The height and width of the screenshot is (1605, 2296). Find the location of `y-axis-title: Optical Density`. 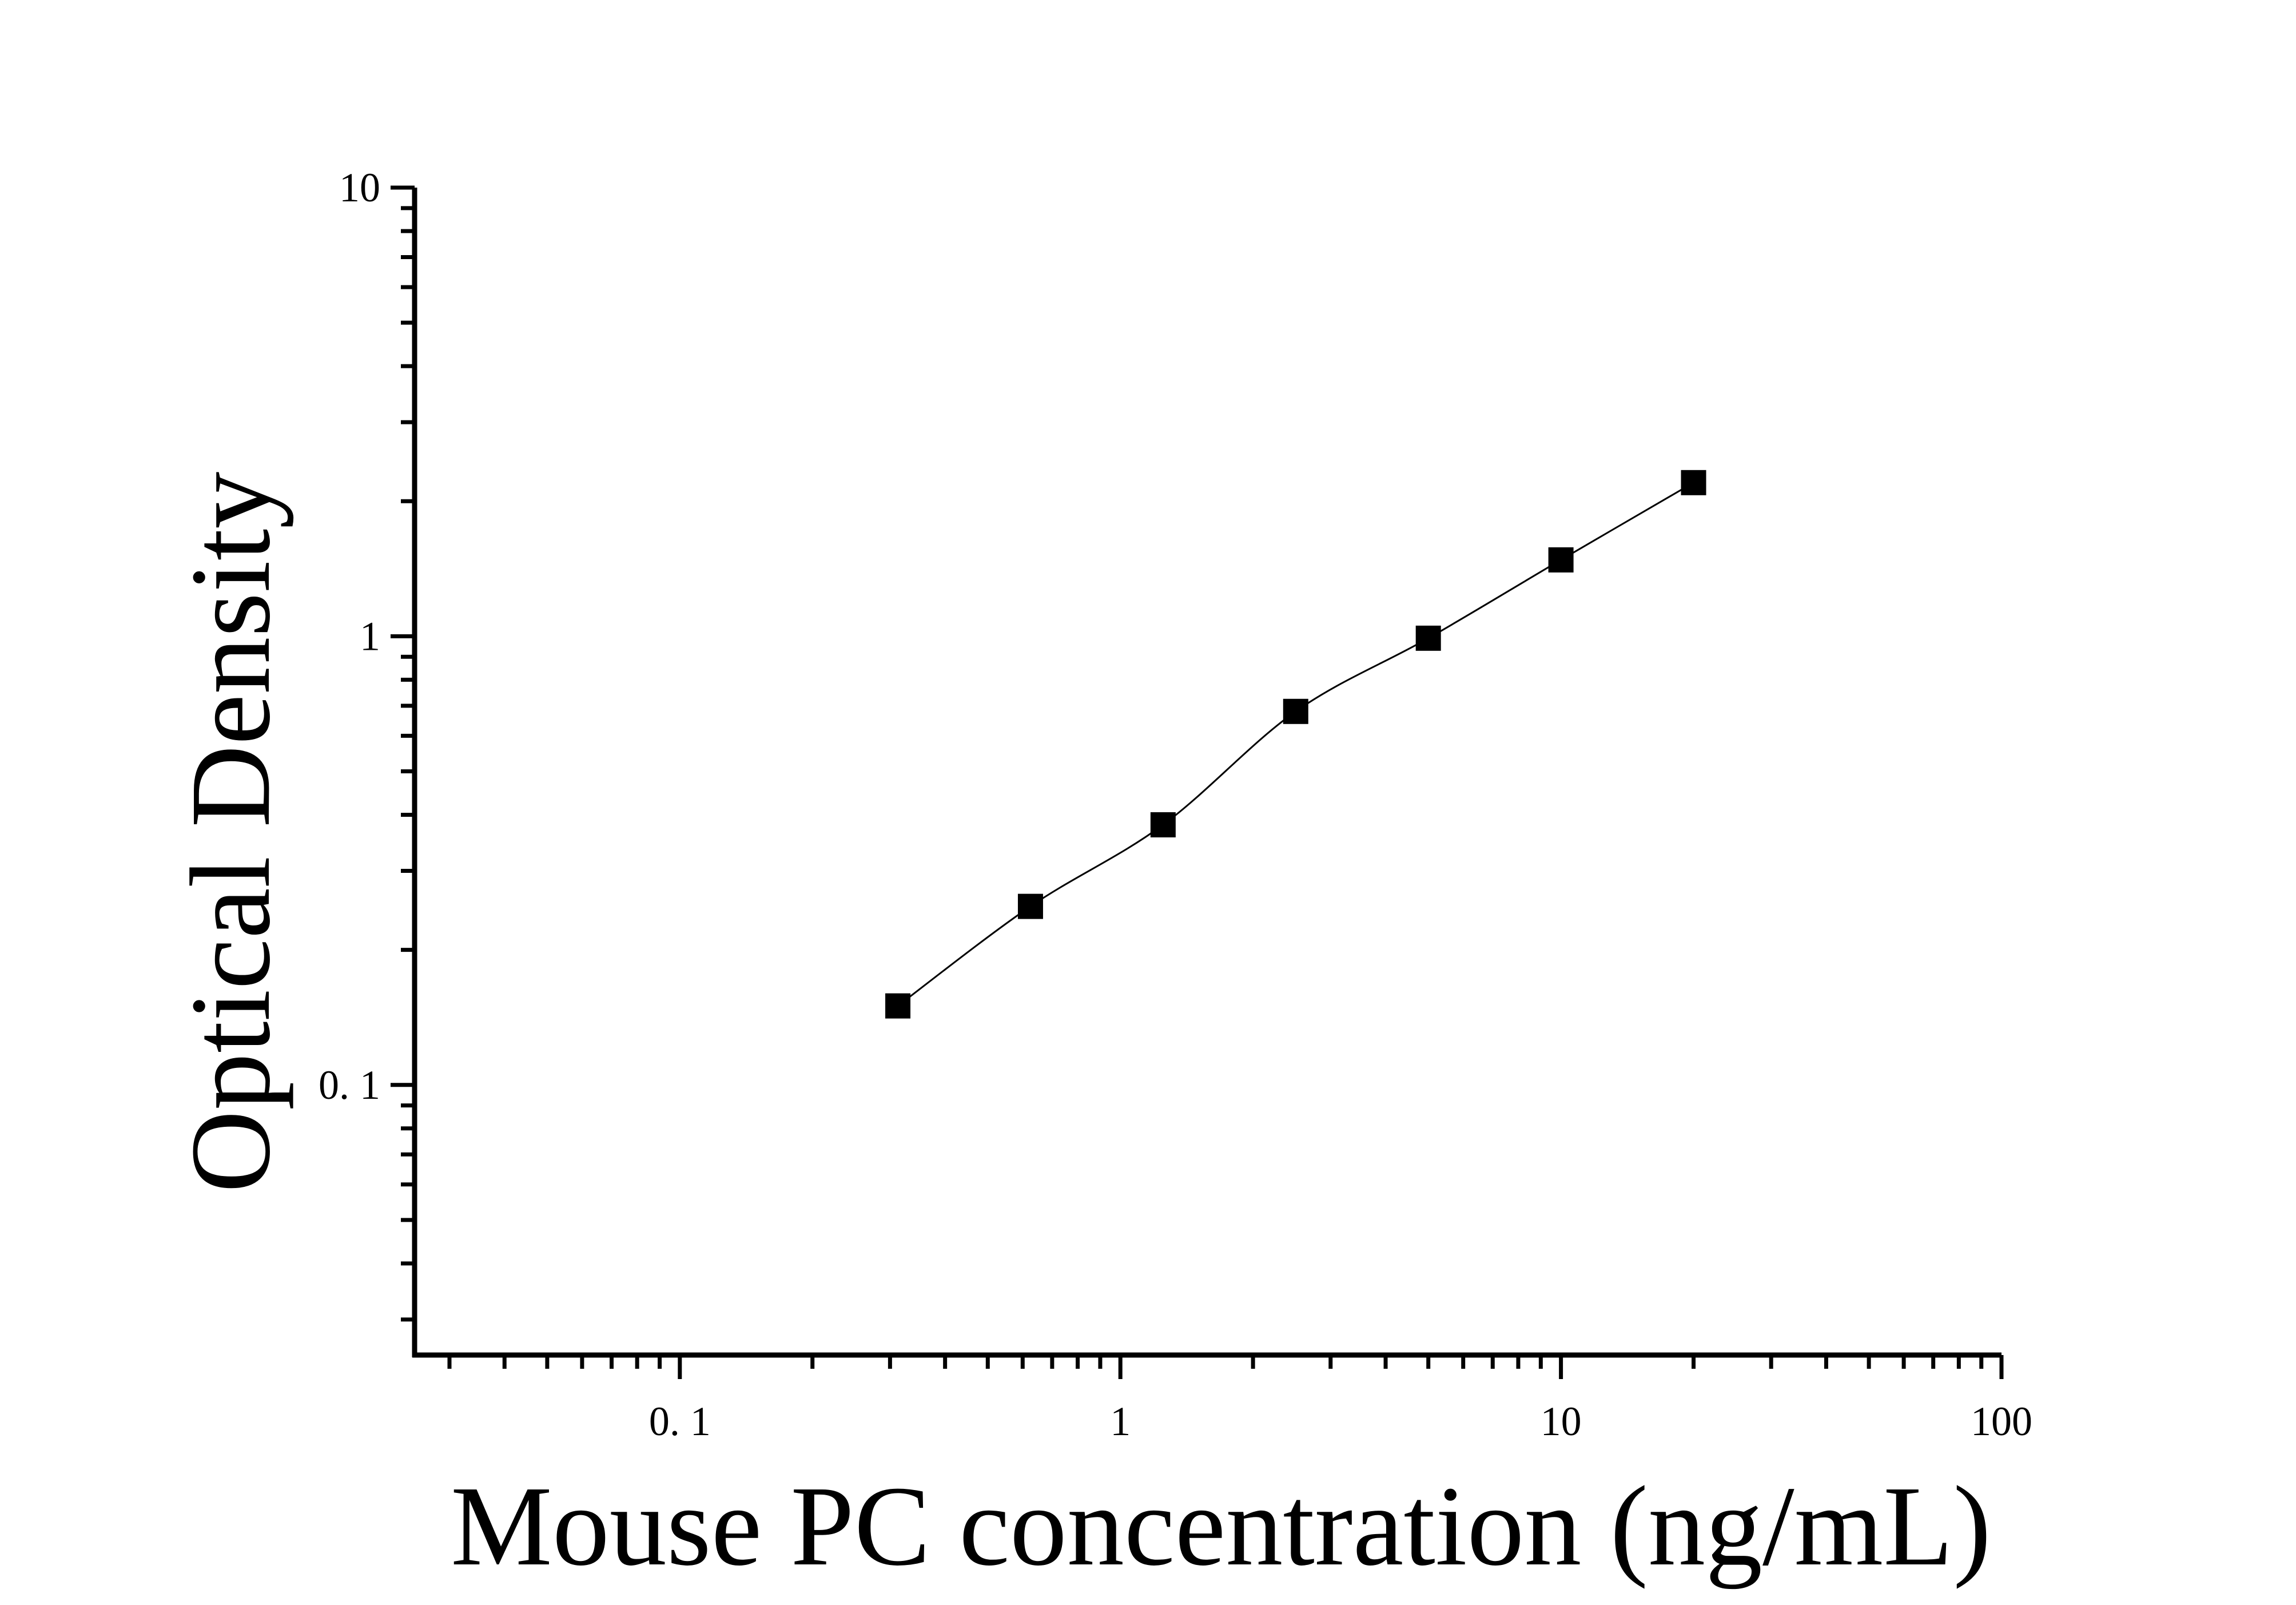

y-axis-title: Optical Density is located at coordinates (231, 832).